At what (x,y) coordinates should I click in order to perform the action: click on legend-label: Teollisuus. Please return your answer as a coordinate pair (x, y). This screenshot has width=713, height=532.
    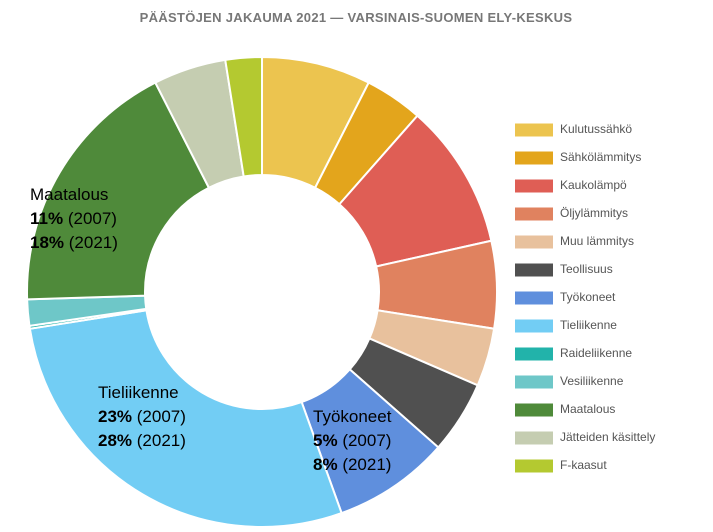
    Looking at the image, I should click on (586, 269).